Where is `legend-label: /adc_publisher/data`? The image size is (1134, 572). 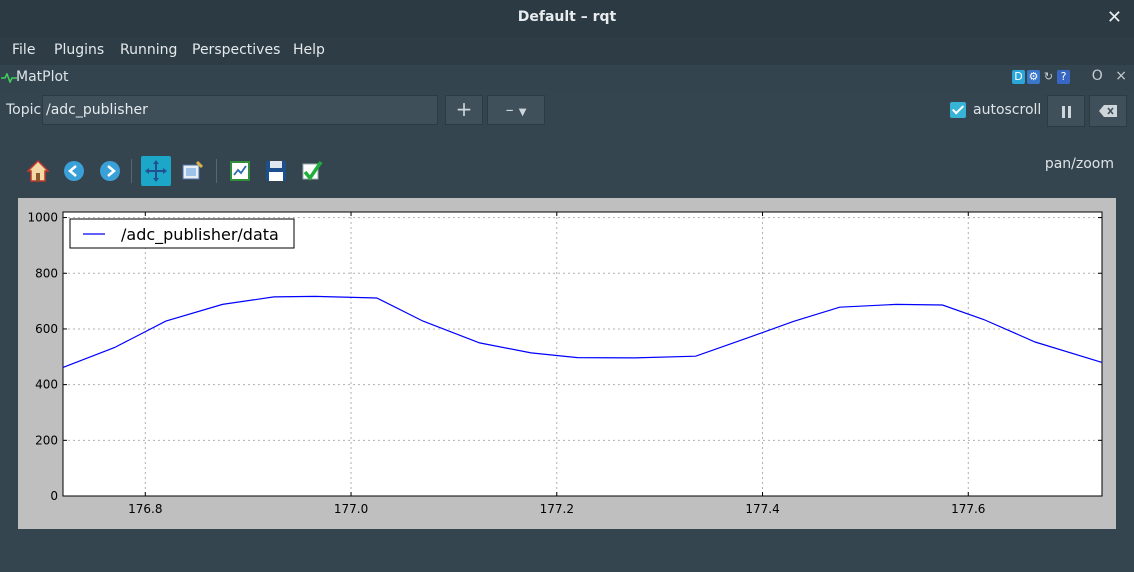 legend-label: /adc_publisher/data is located at coordinates (200, 235).